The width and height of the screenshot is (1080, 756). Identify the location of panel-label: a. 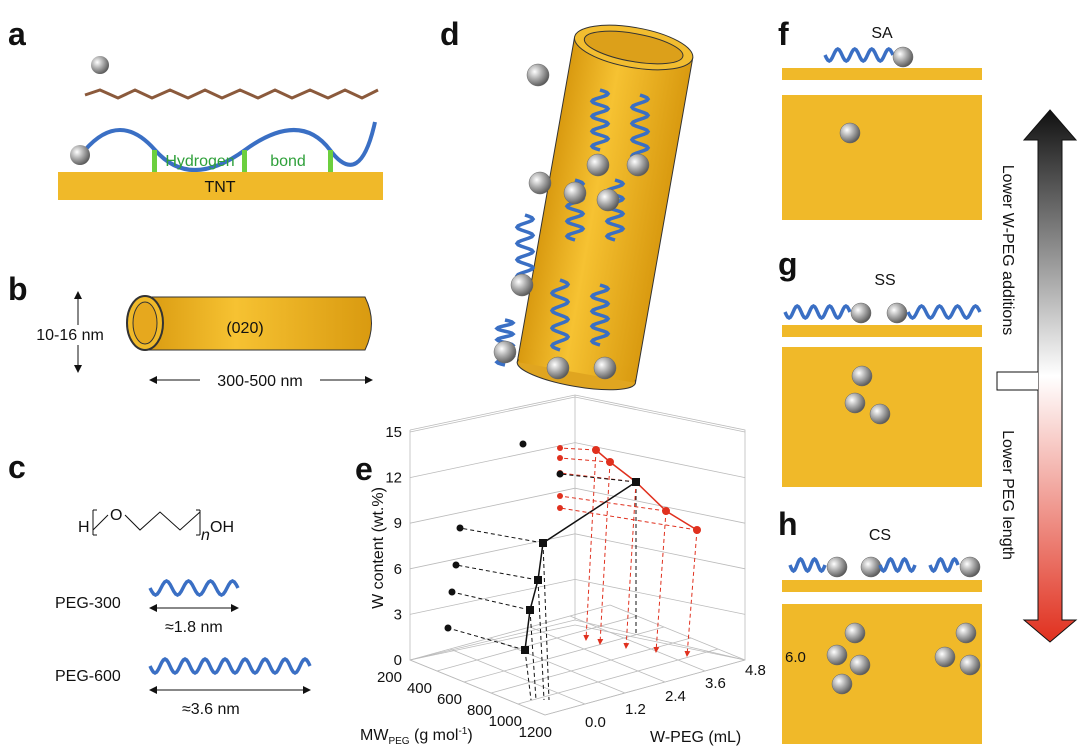
(17, 34).